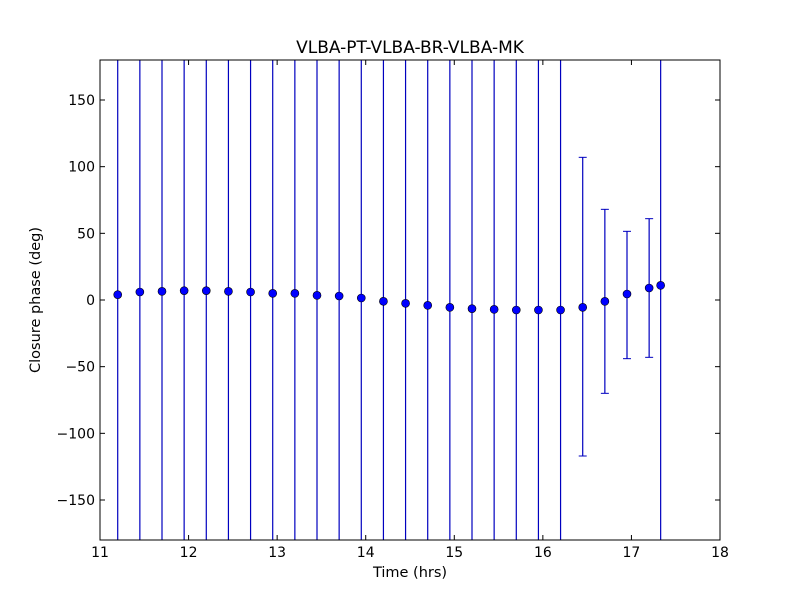 This screenshot has width=800, height=600. Describe the element at coordinates (76, 434) in the screenshot. I see `y-tick-label-1: −100` at that location.